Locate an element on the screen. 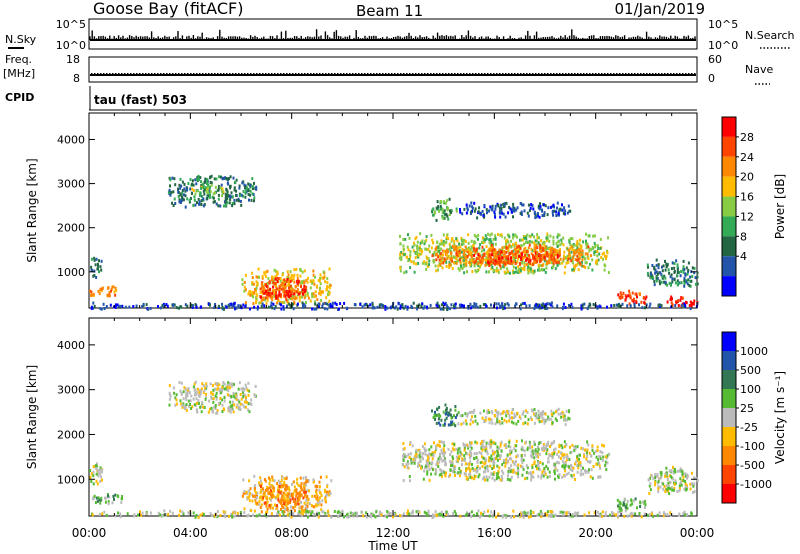 The height and width of the screenshot is (554, 800). nave-trace is located at coordinates (393, 74).